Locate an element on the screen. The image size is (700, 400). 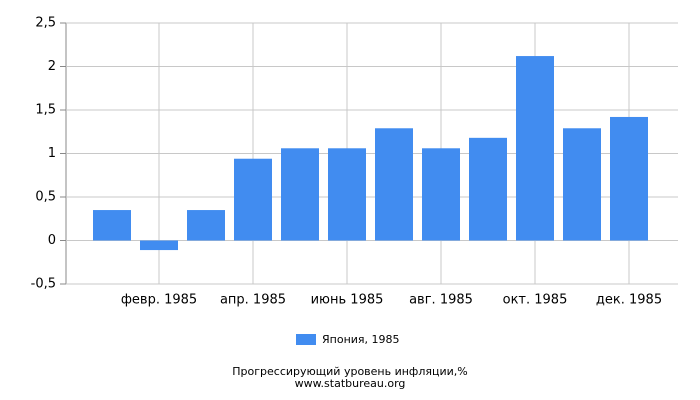
y-tick-label: 1 is located at coordinates (52, 153).